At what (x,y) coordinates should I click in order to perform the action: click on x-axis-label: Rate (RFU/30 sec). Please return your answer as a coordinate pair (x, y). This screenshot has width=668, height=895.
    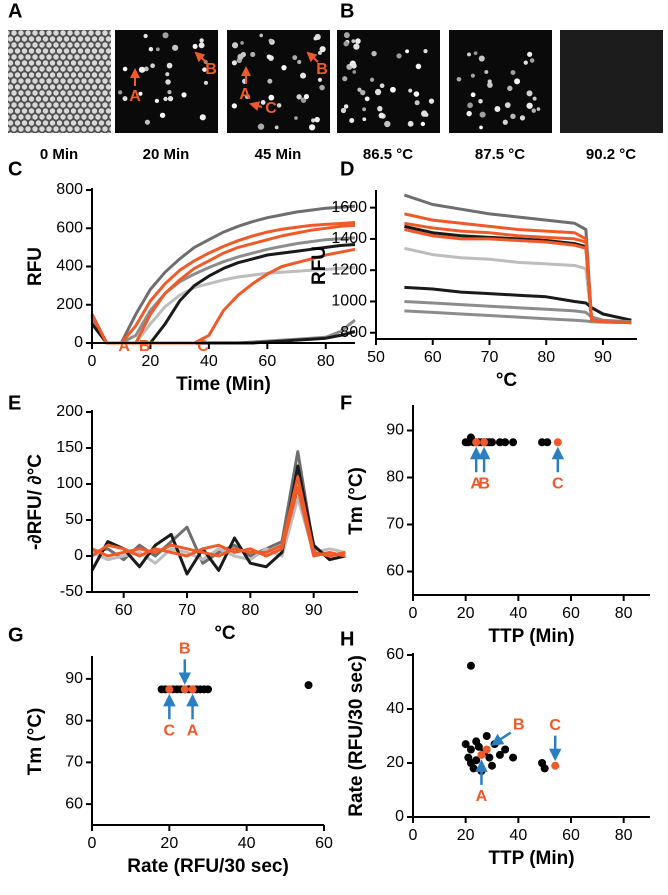
    Looking at the image, I should click on (208, 866).